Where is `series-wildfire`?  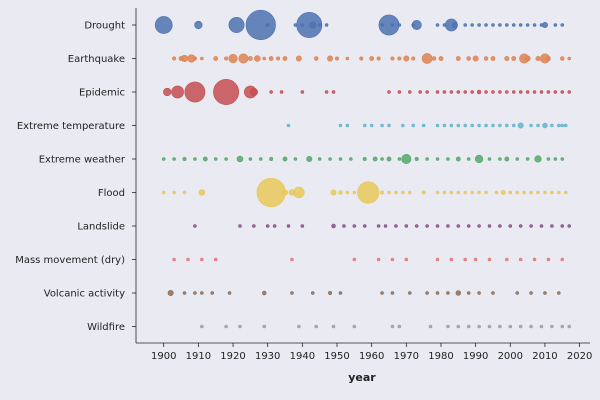
series-wildfire is located at coordinates (385, 326).